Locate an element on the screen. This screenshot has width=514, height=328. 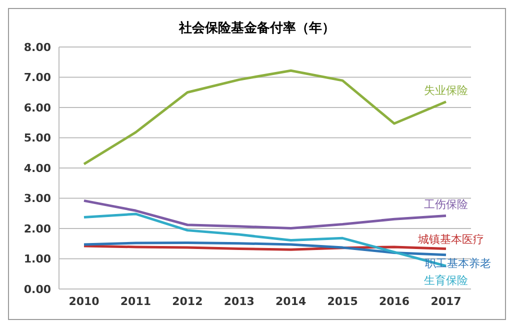
x-tick-label: 2010 is located at coordinates (84, 301).